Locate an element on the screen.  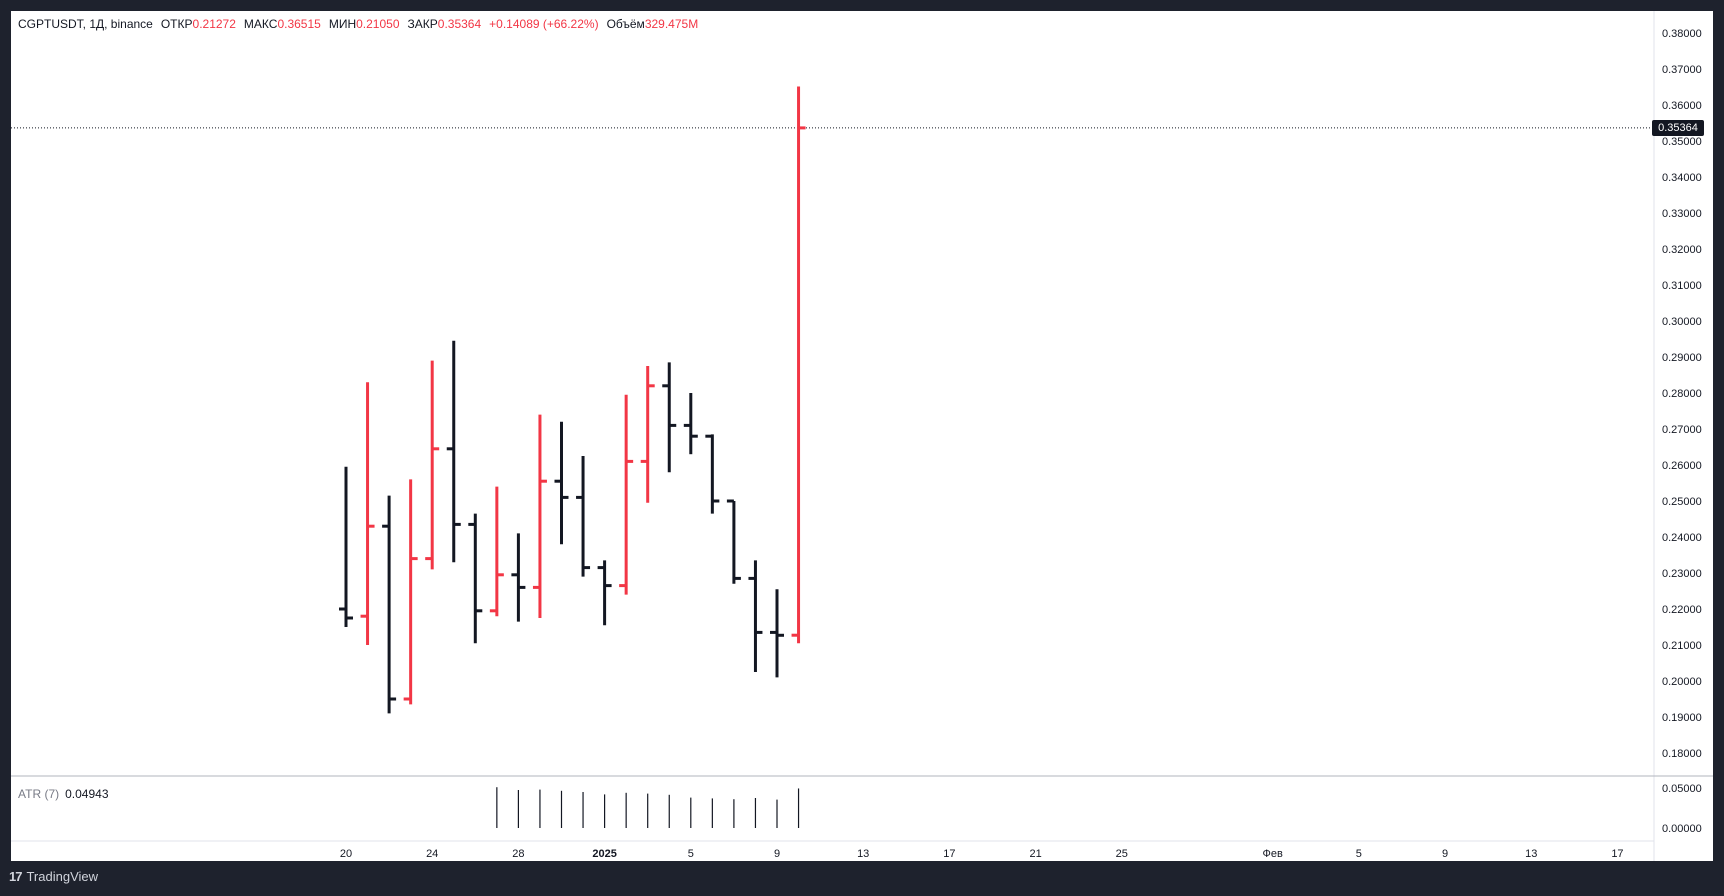
legend-high-label: МАКС is located at coordinates (260, 24).